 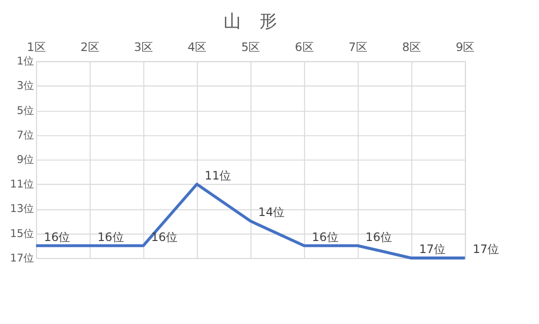 What do you see at coordinates (22, 233) in the screenshot?
I see `y-tick-label: 15位` at bounding box center [22, 233].